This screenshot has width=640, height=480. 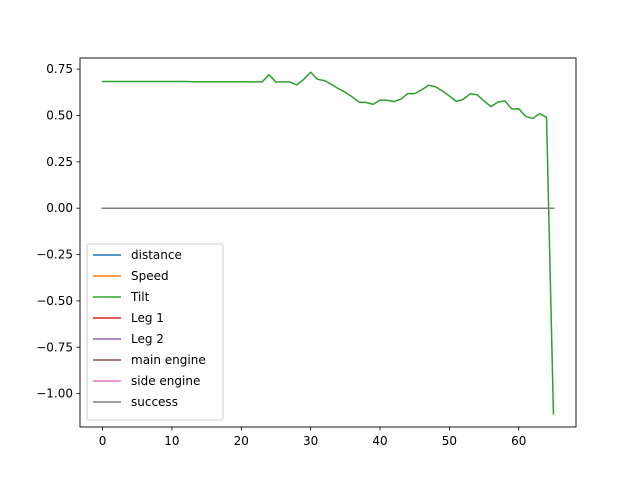 I want to click on x-tick-label: 50, so click(x=449, y=441).